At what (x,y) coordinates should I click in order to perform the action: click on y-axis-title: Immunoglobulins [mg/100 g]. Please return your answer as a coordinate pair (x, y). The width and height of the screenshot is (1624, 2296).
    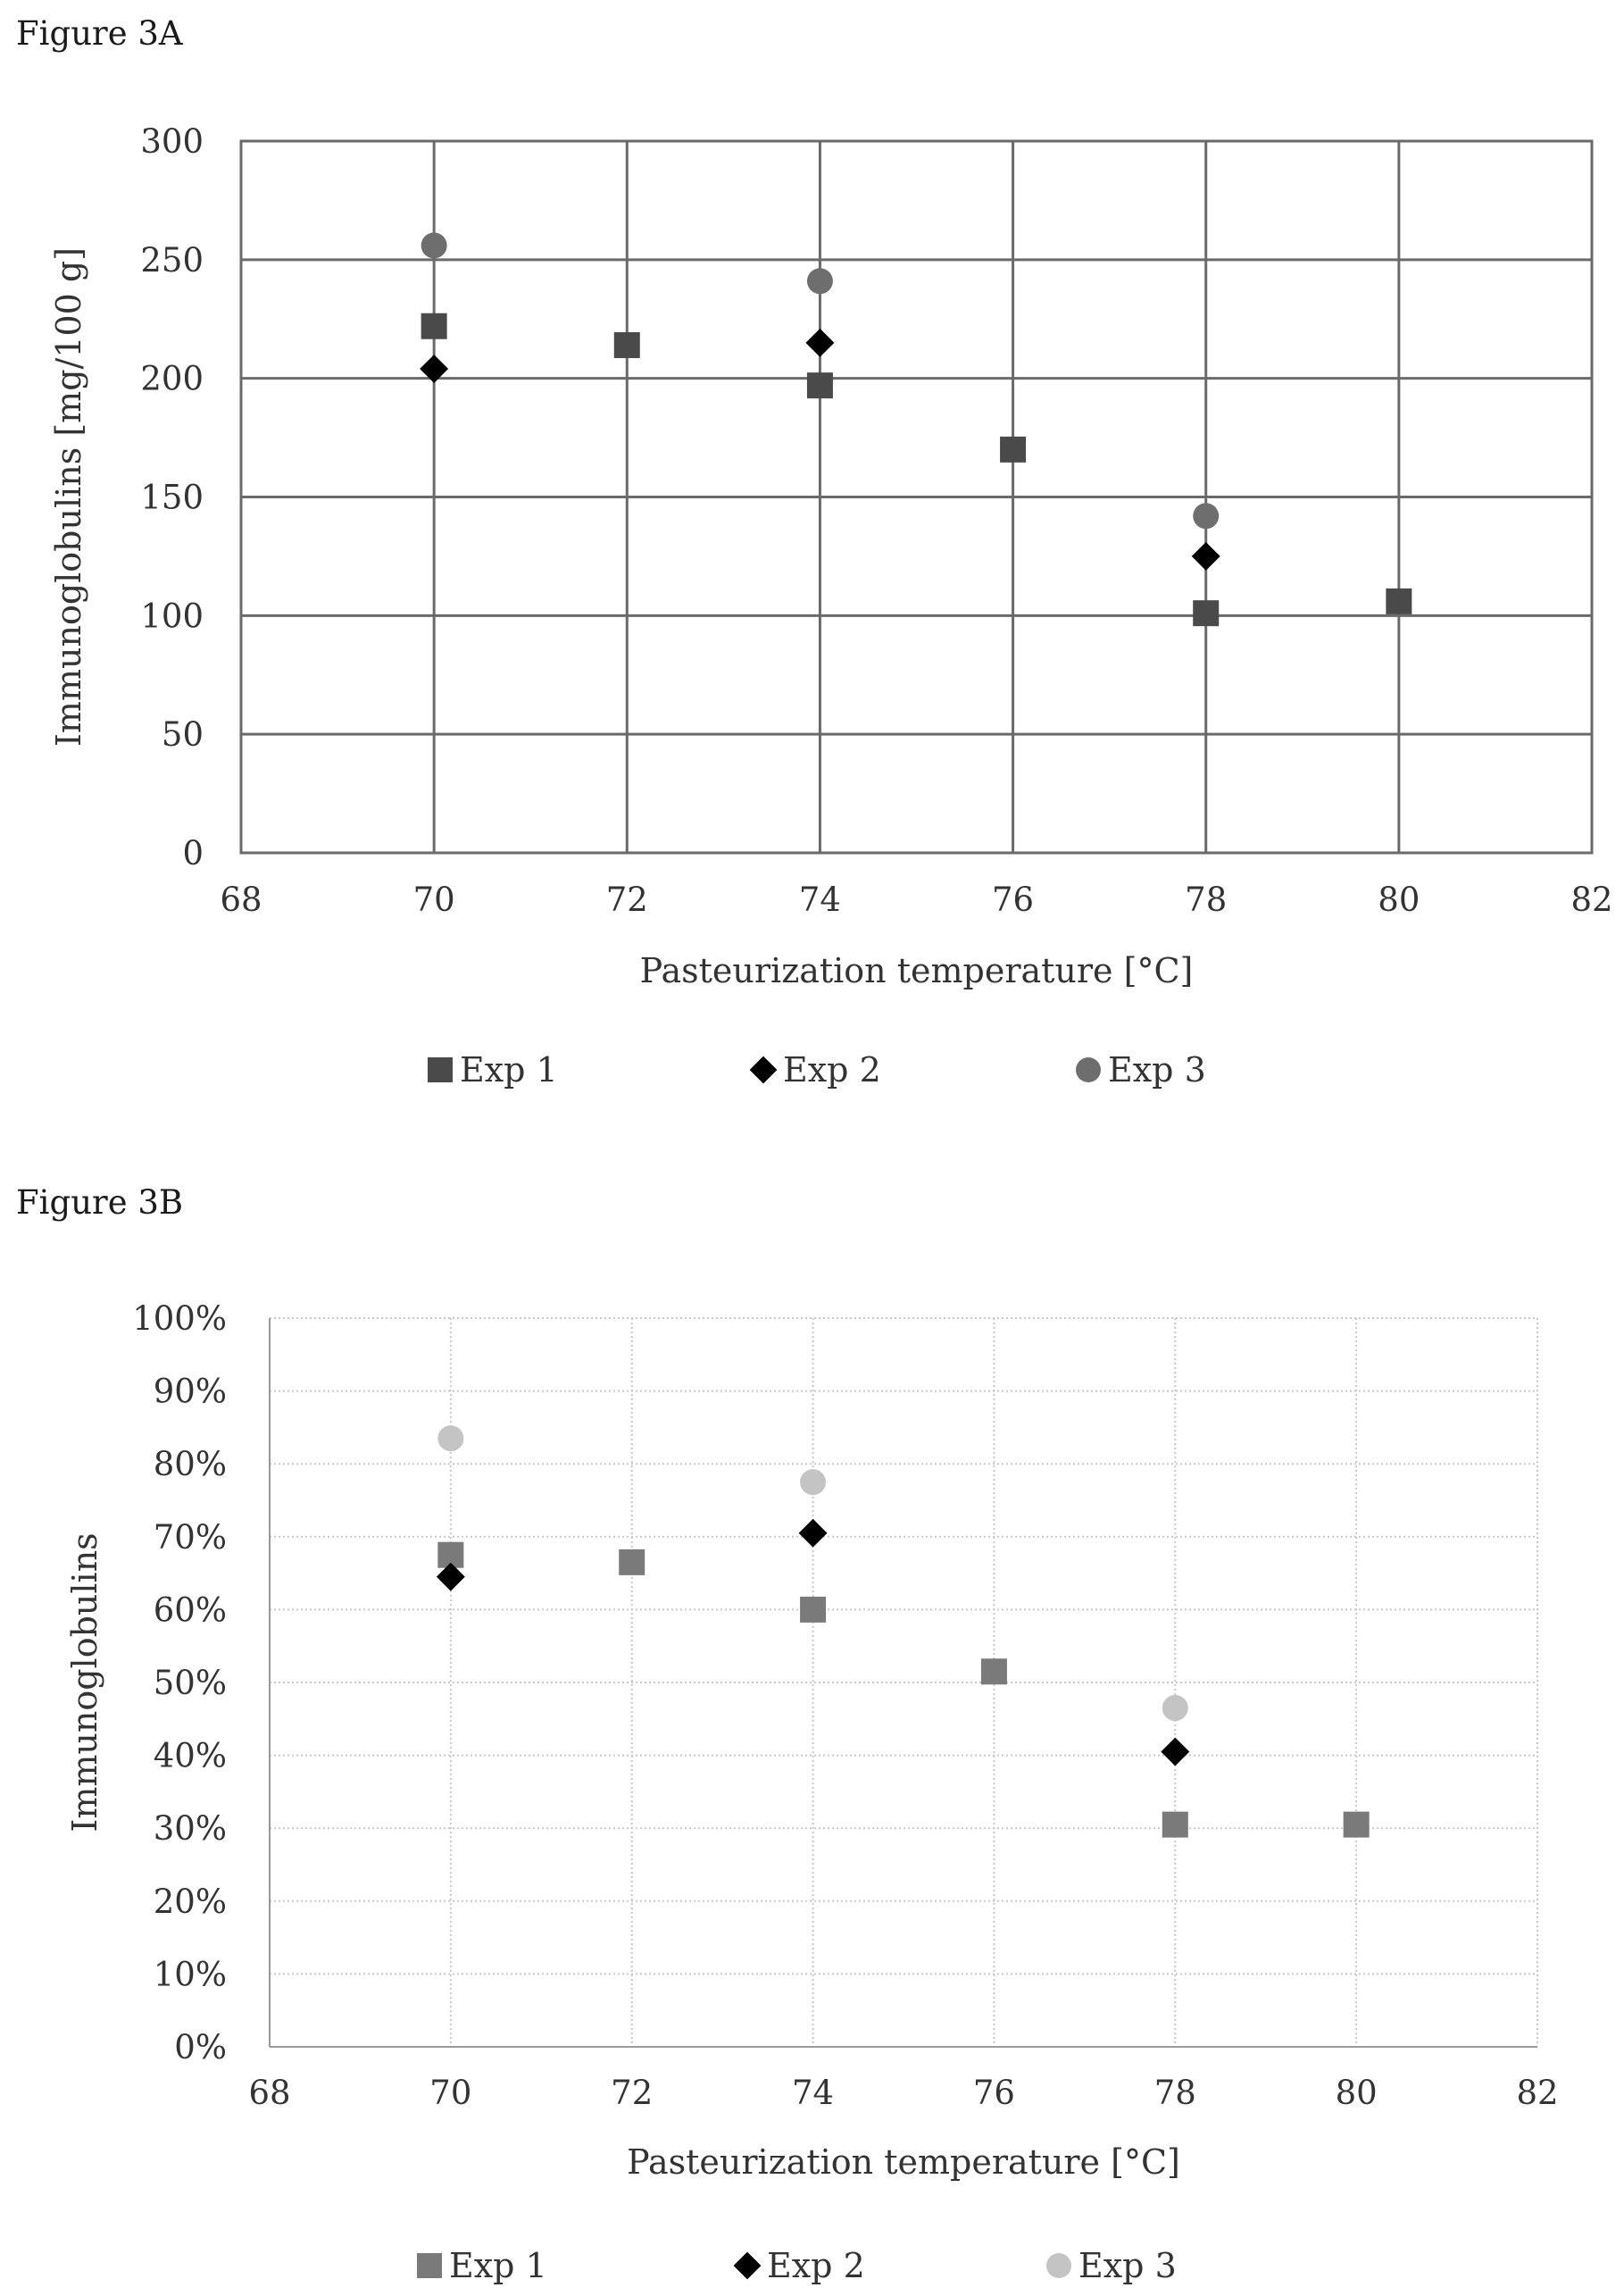
    Looking at the image, I should click on (68, 497).